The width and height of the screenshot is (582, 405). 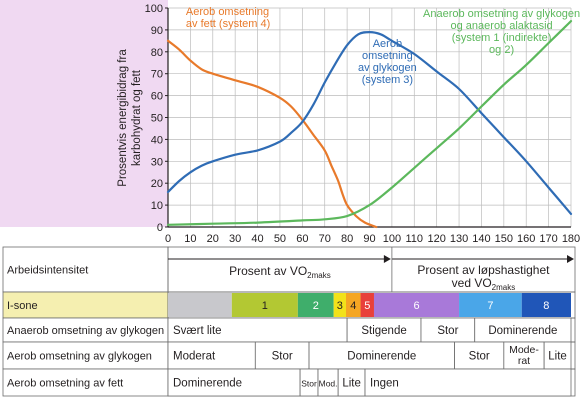 I want to click on anaerobic-glycogen-label: Stigende, so click(x=383, y=331).